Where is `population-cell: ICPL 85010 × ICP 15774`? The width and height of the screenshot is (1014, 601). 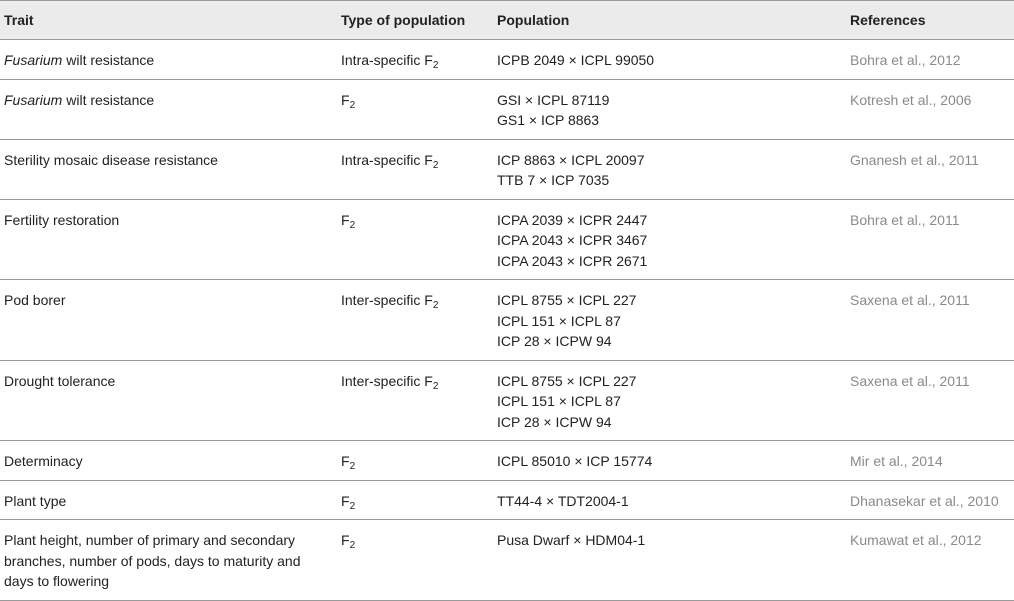 population-cell: ICPL 85010 × ICP 15774 is located at coordinates (669, 460).